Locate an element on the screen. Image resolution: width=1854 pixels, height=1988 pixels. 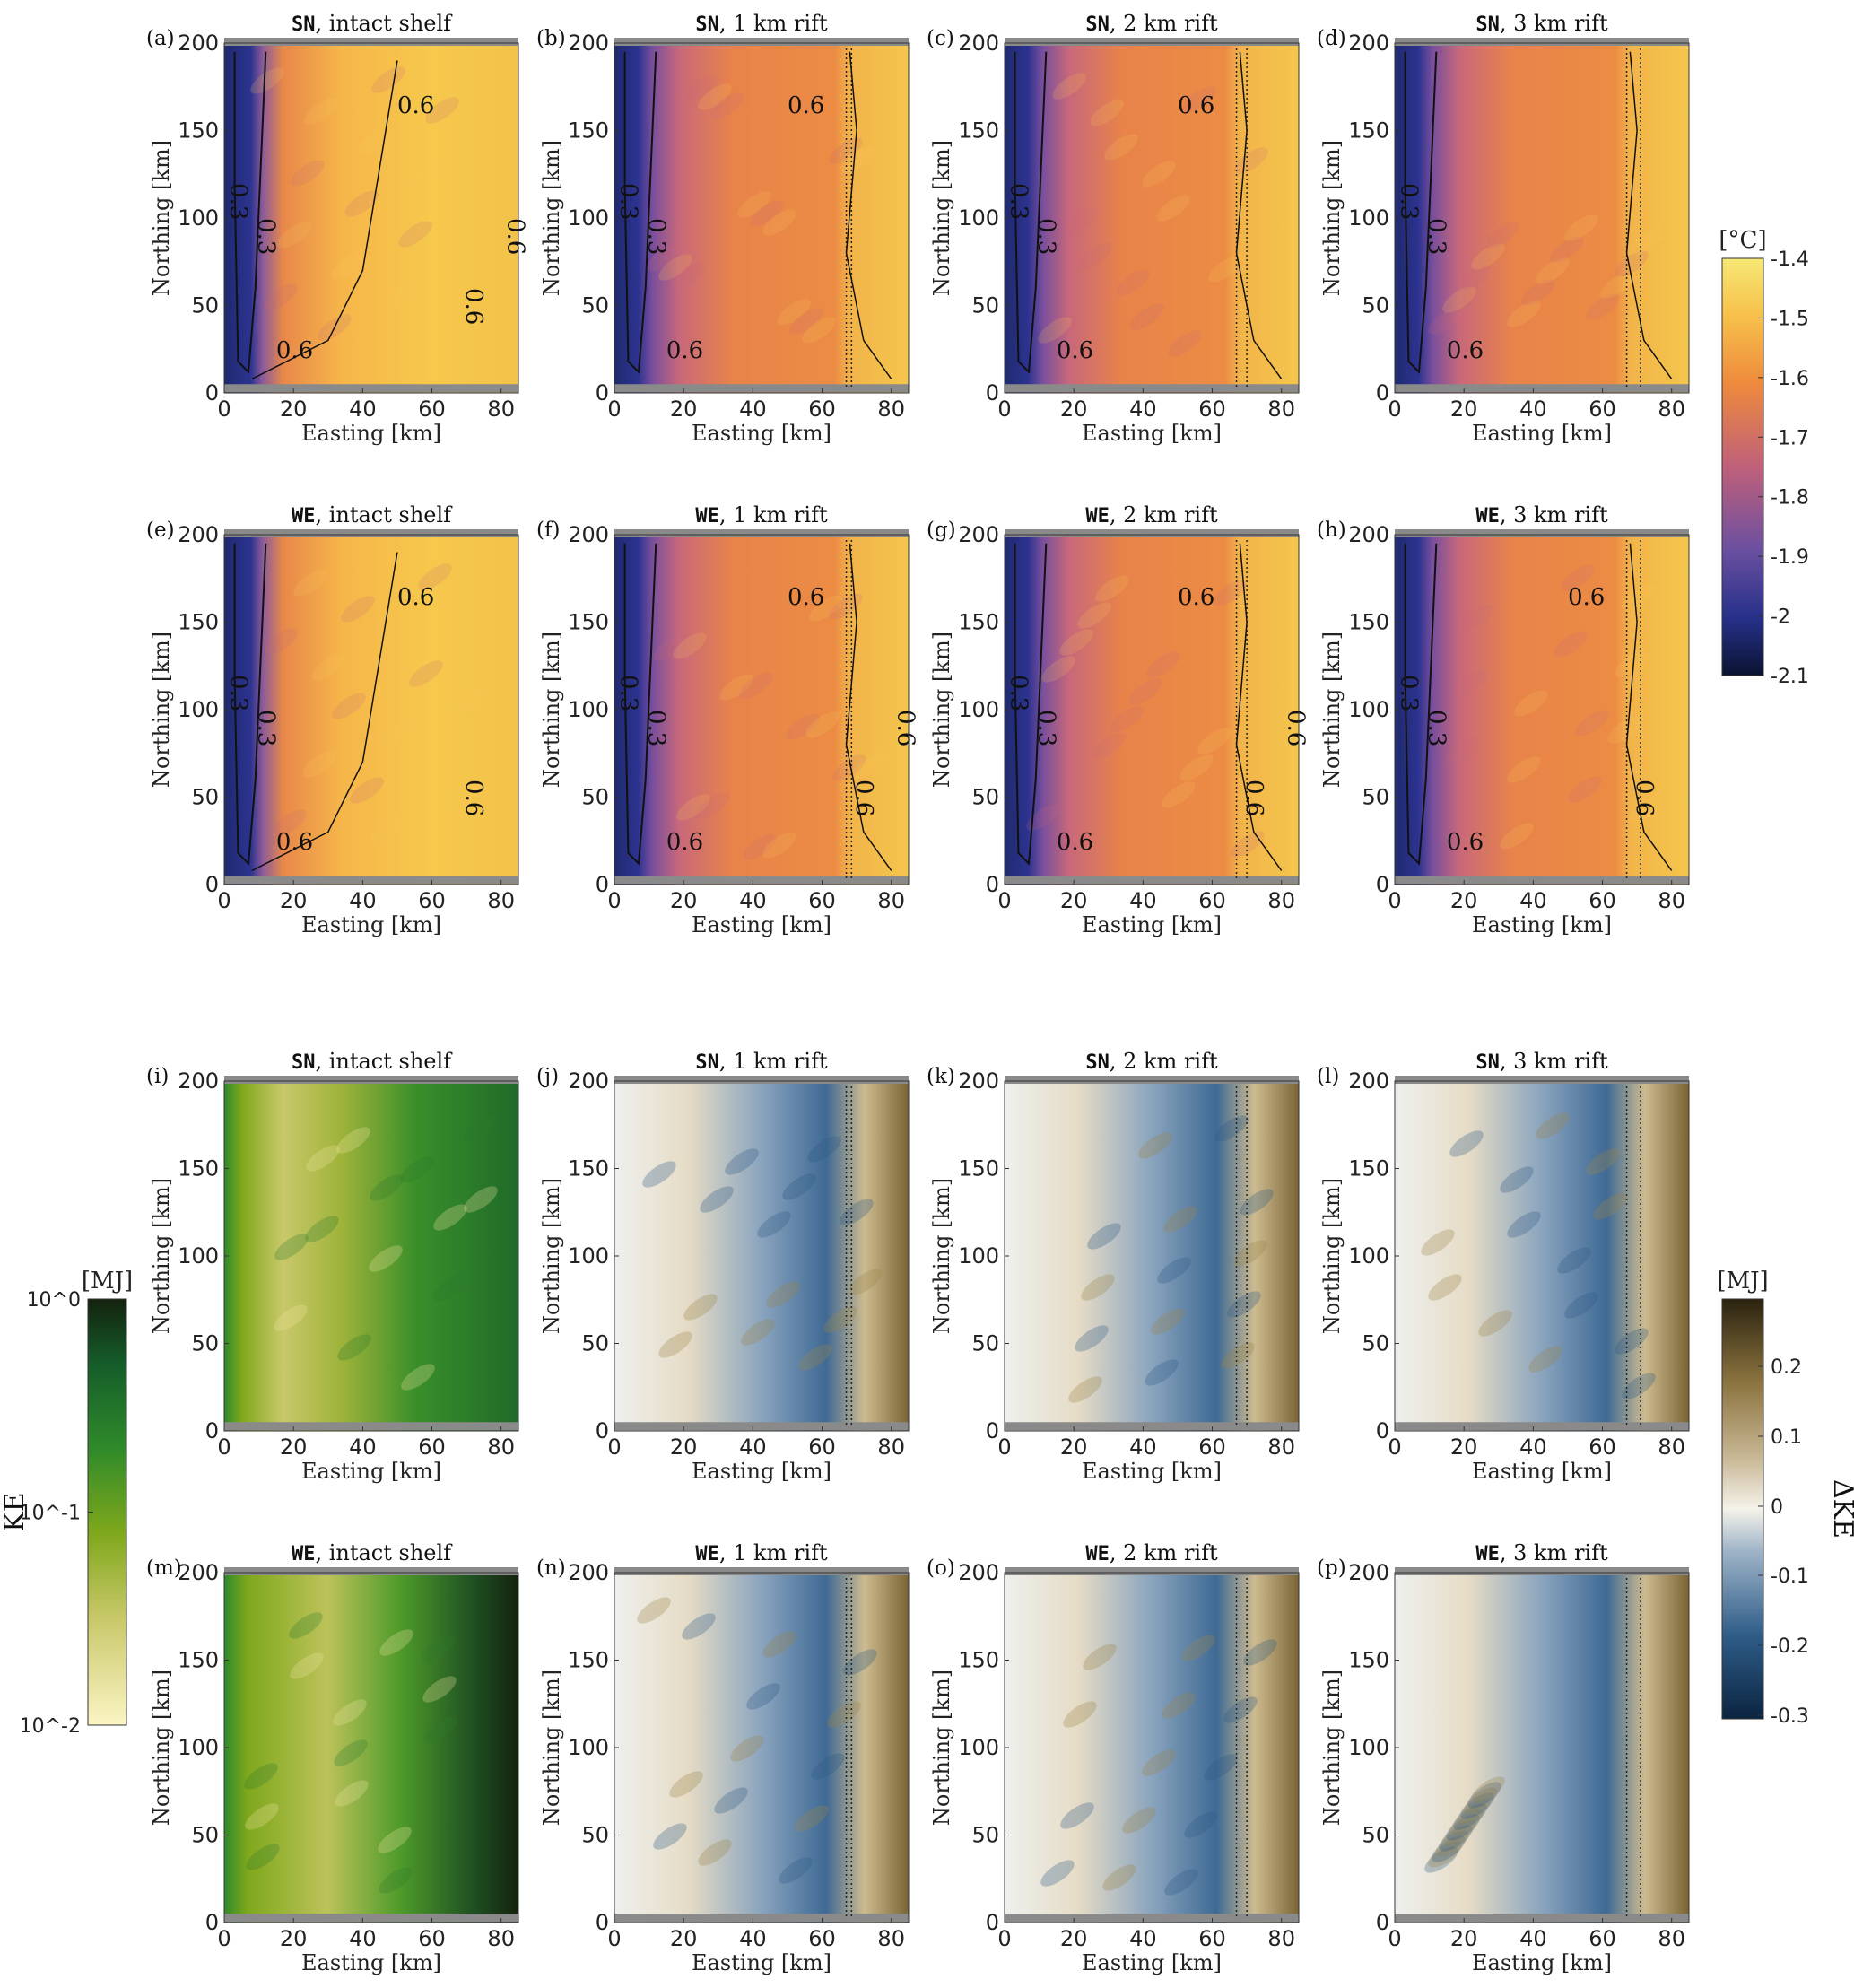
panel-title: SN, 3 km rift is located at coordinates (1541, 1061).